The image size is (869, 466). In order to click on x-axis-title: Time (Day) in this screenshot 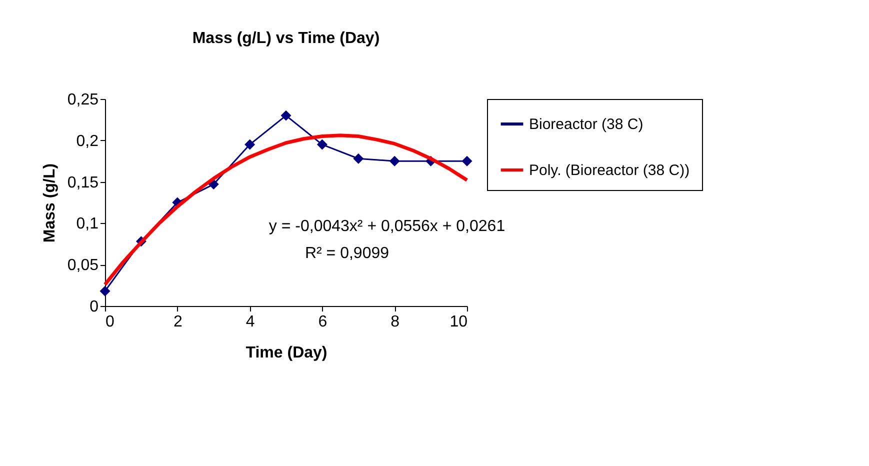, I will do `click(287, 353)`.